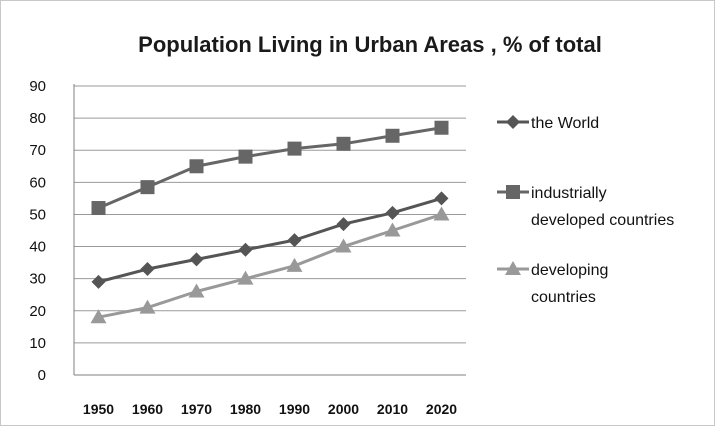  What do you see at coordinates (569, 193) in the screenshot?
I see `legend-label: industrially` at bounding box center [569, 193].